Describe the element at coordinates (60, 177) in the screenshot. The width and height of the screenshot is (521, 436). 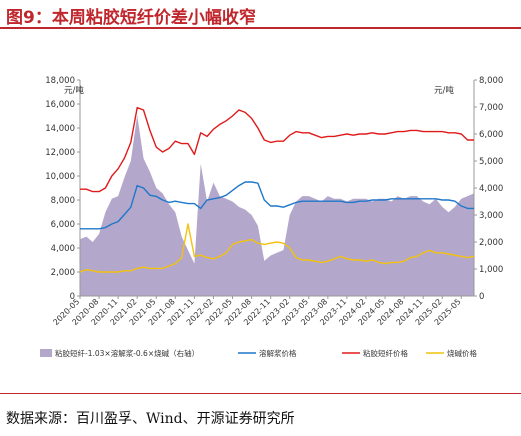
I see `y-left-tick-label: 10,000` at that location.